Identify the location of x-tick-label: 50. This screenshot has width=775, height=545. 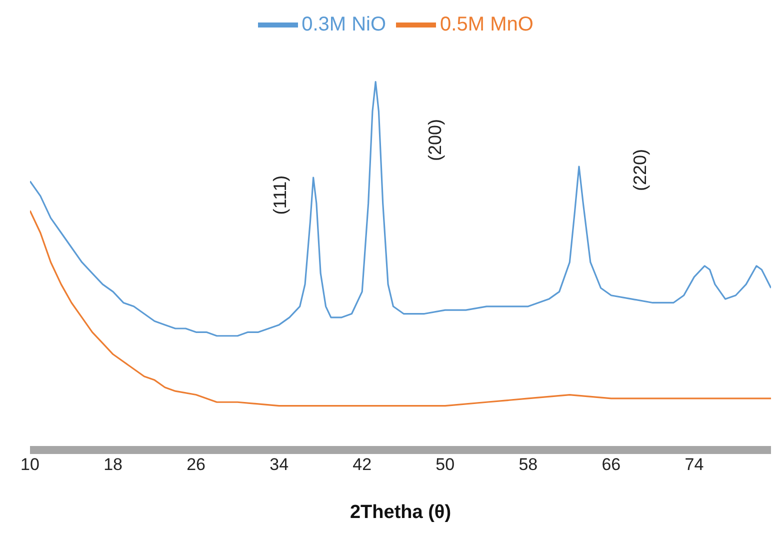
(445, 464).